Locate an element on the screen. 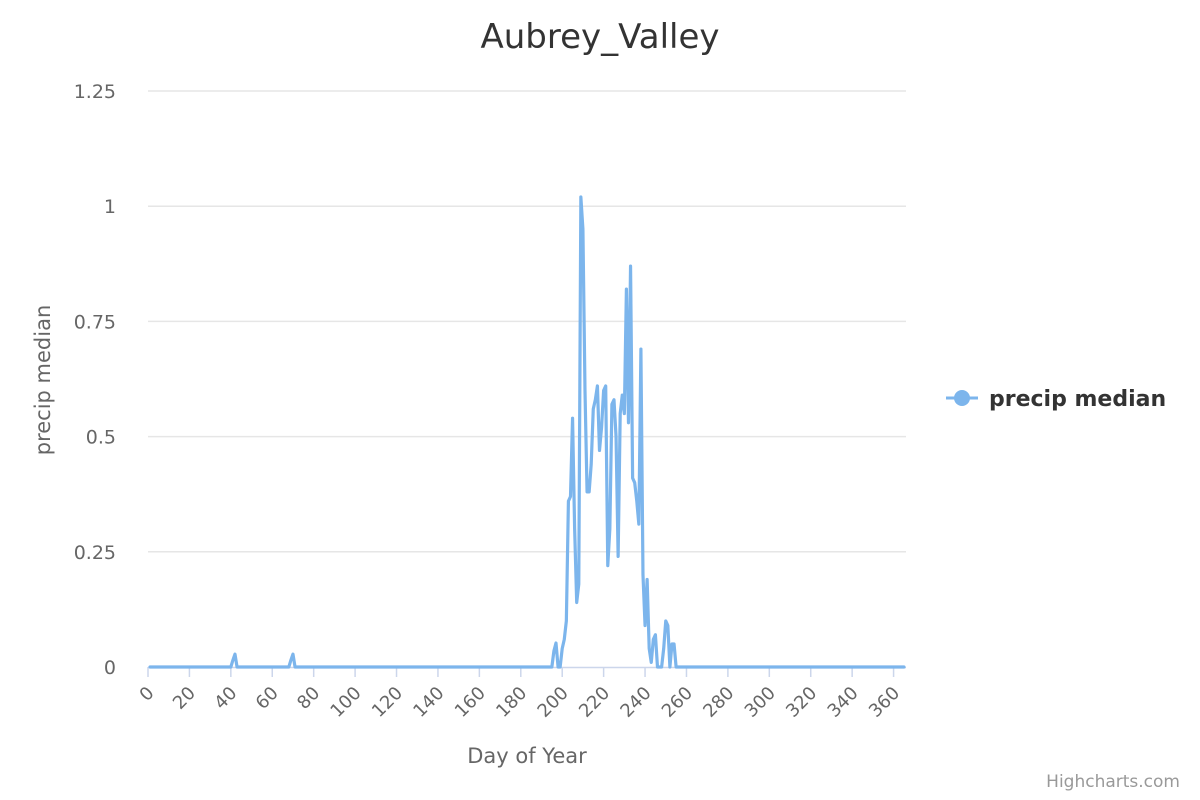 The height and width of the screenshot is (800, 1200). legend-label: precip median is located at coordinates (1077, 399).